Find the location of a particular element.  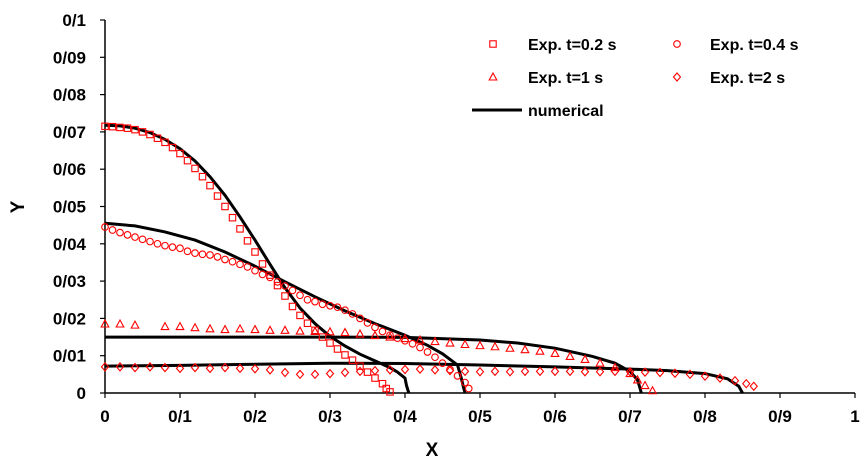

legend-label: Exp. t=0.4 s is located at coordinates (754, 45).